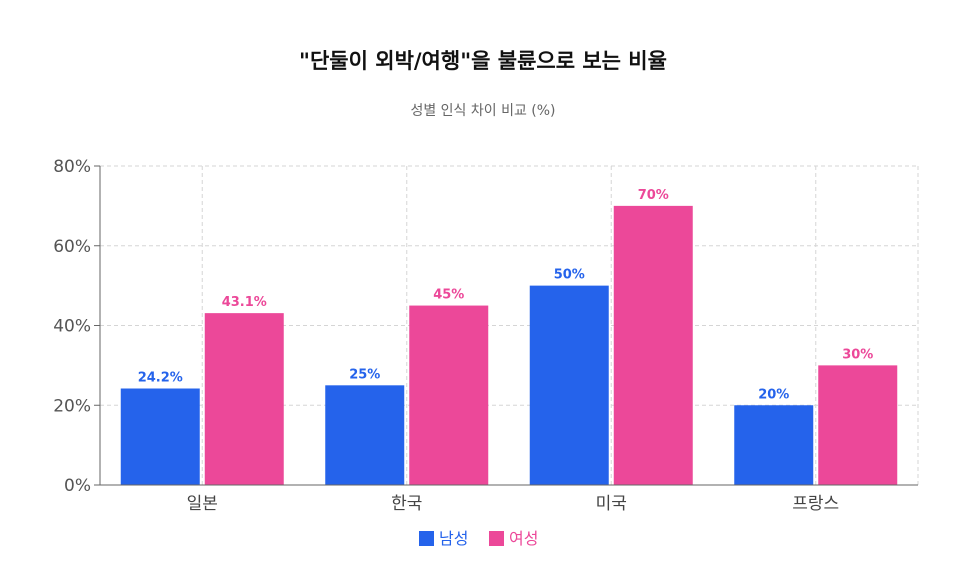 Image resolution: width=966 pixels, height=561 pixels. I want to click on data-label: 70%, so click(653, 195).